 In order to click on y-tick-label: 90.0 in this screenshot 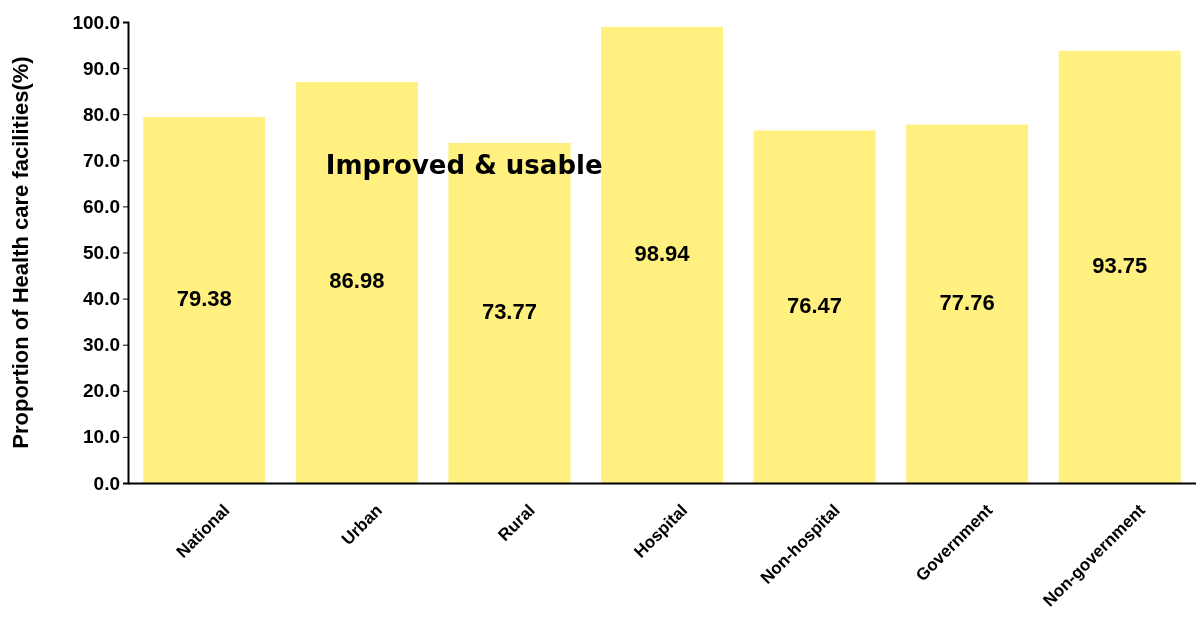, I will do `click(101, 68)`.